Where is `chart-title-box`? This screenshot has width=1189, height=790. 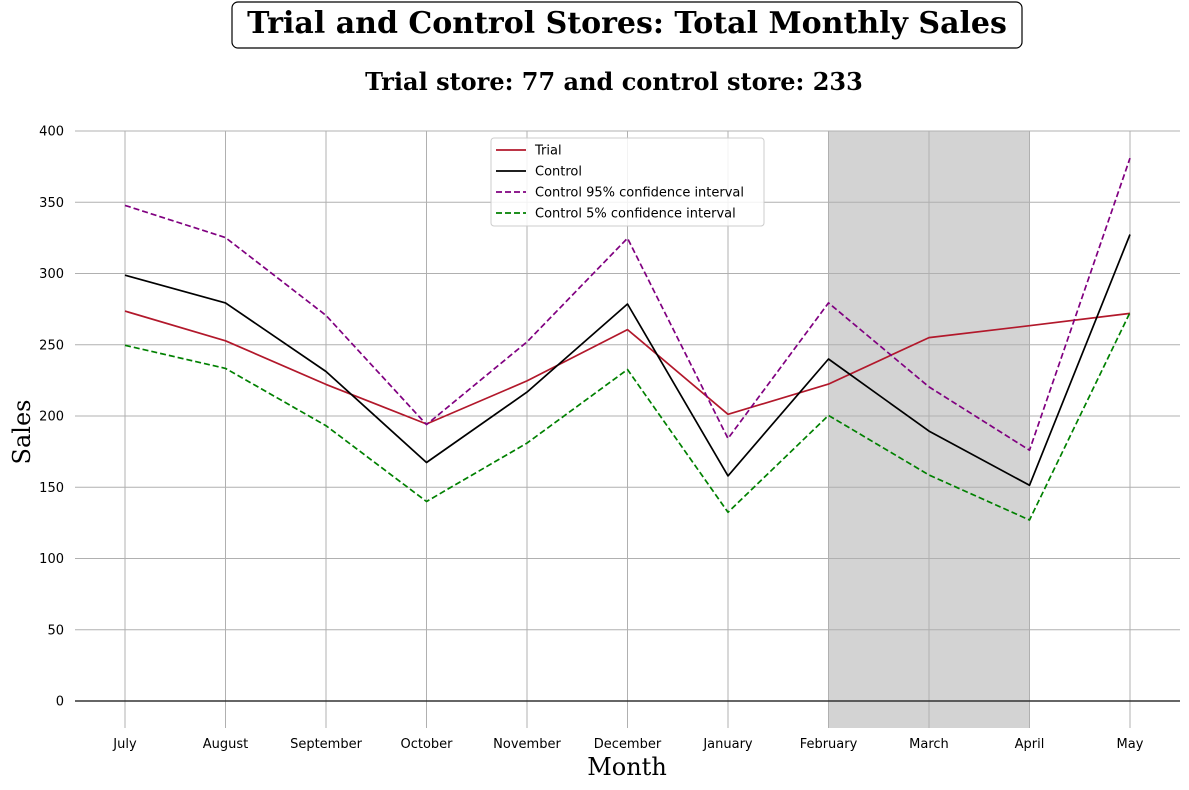 chart-title-box is located at coordinates (627, 25).